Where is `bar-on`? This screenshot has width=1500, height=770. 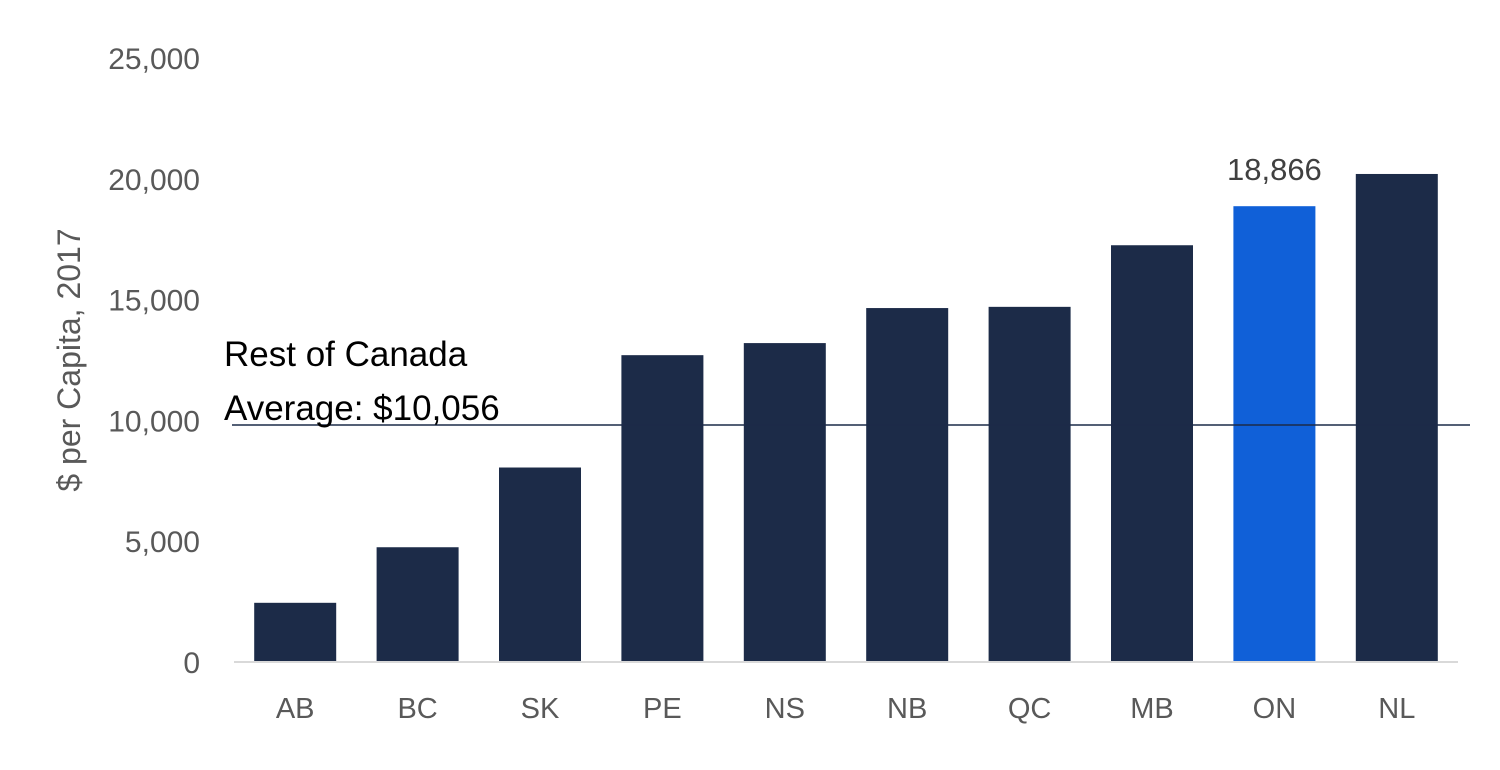
bar-on is located at coordinates (1274, 434).